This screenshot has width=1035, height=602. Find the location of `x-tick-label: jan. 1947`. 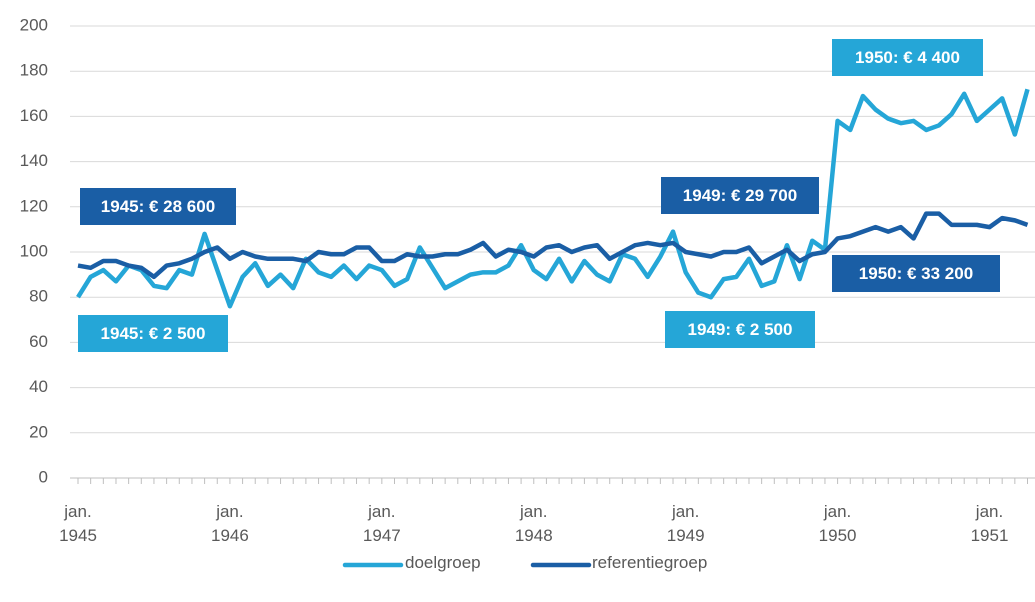

x-tick-label: jan. 1947 is located at coordinates (381, 523).